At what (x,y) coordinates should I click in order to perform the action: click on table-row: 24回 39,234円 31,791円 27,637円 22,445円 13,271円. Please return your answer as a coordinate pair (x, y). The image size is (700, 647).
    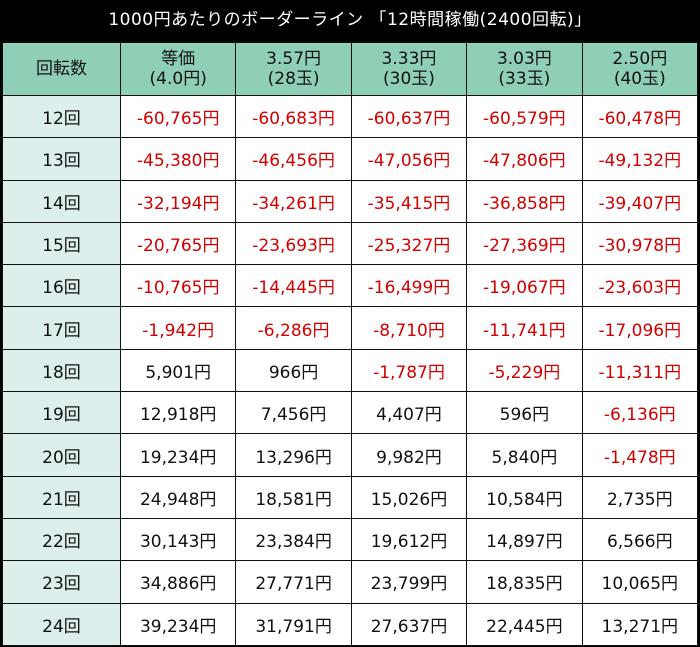
    Looking at the image, I should click on (350, 624).